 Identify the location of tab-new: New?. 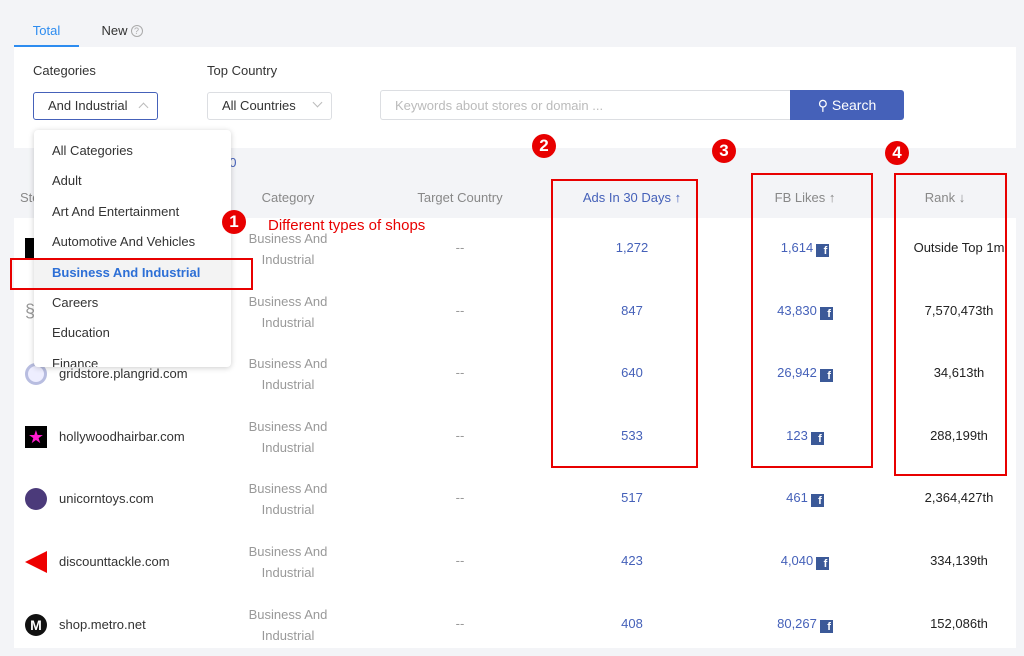
(122, 31).